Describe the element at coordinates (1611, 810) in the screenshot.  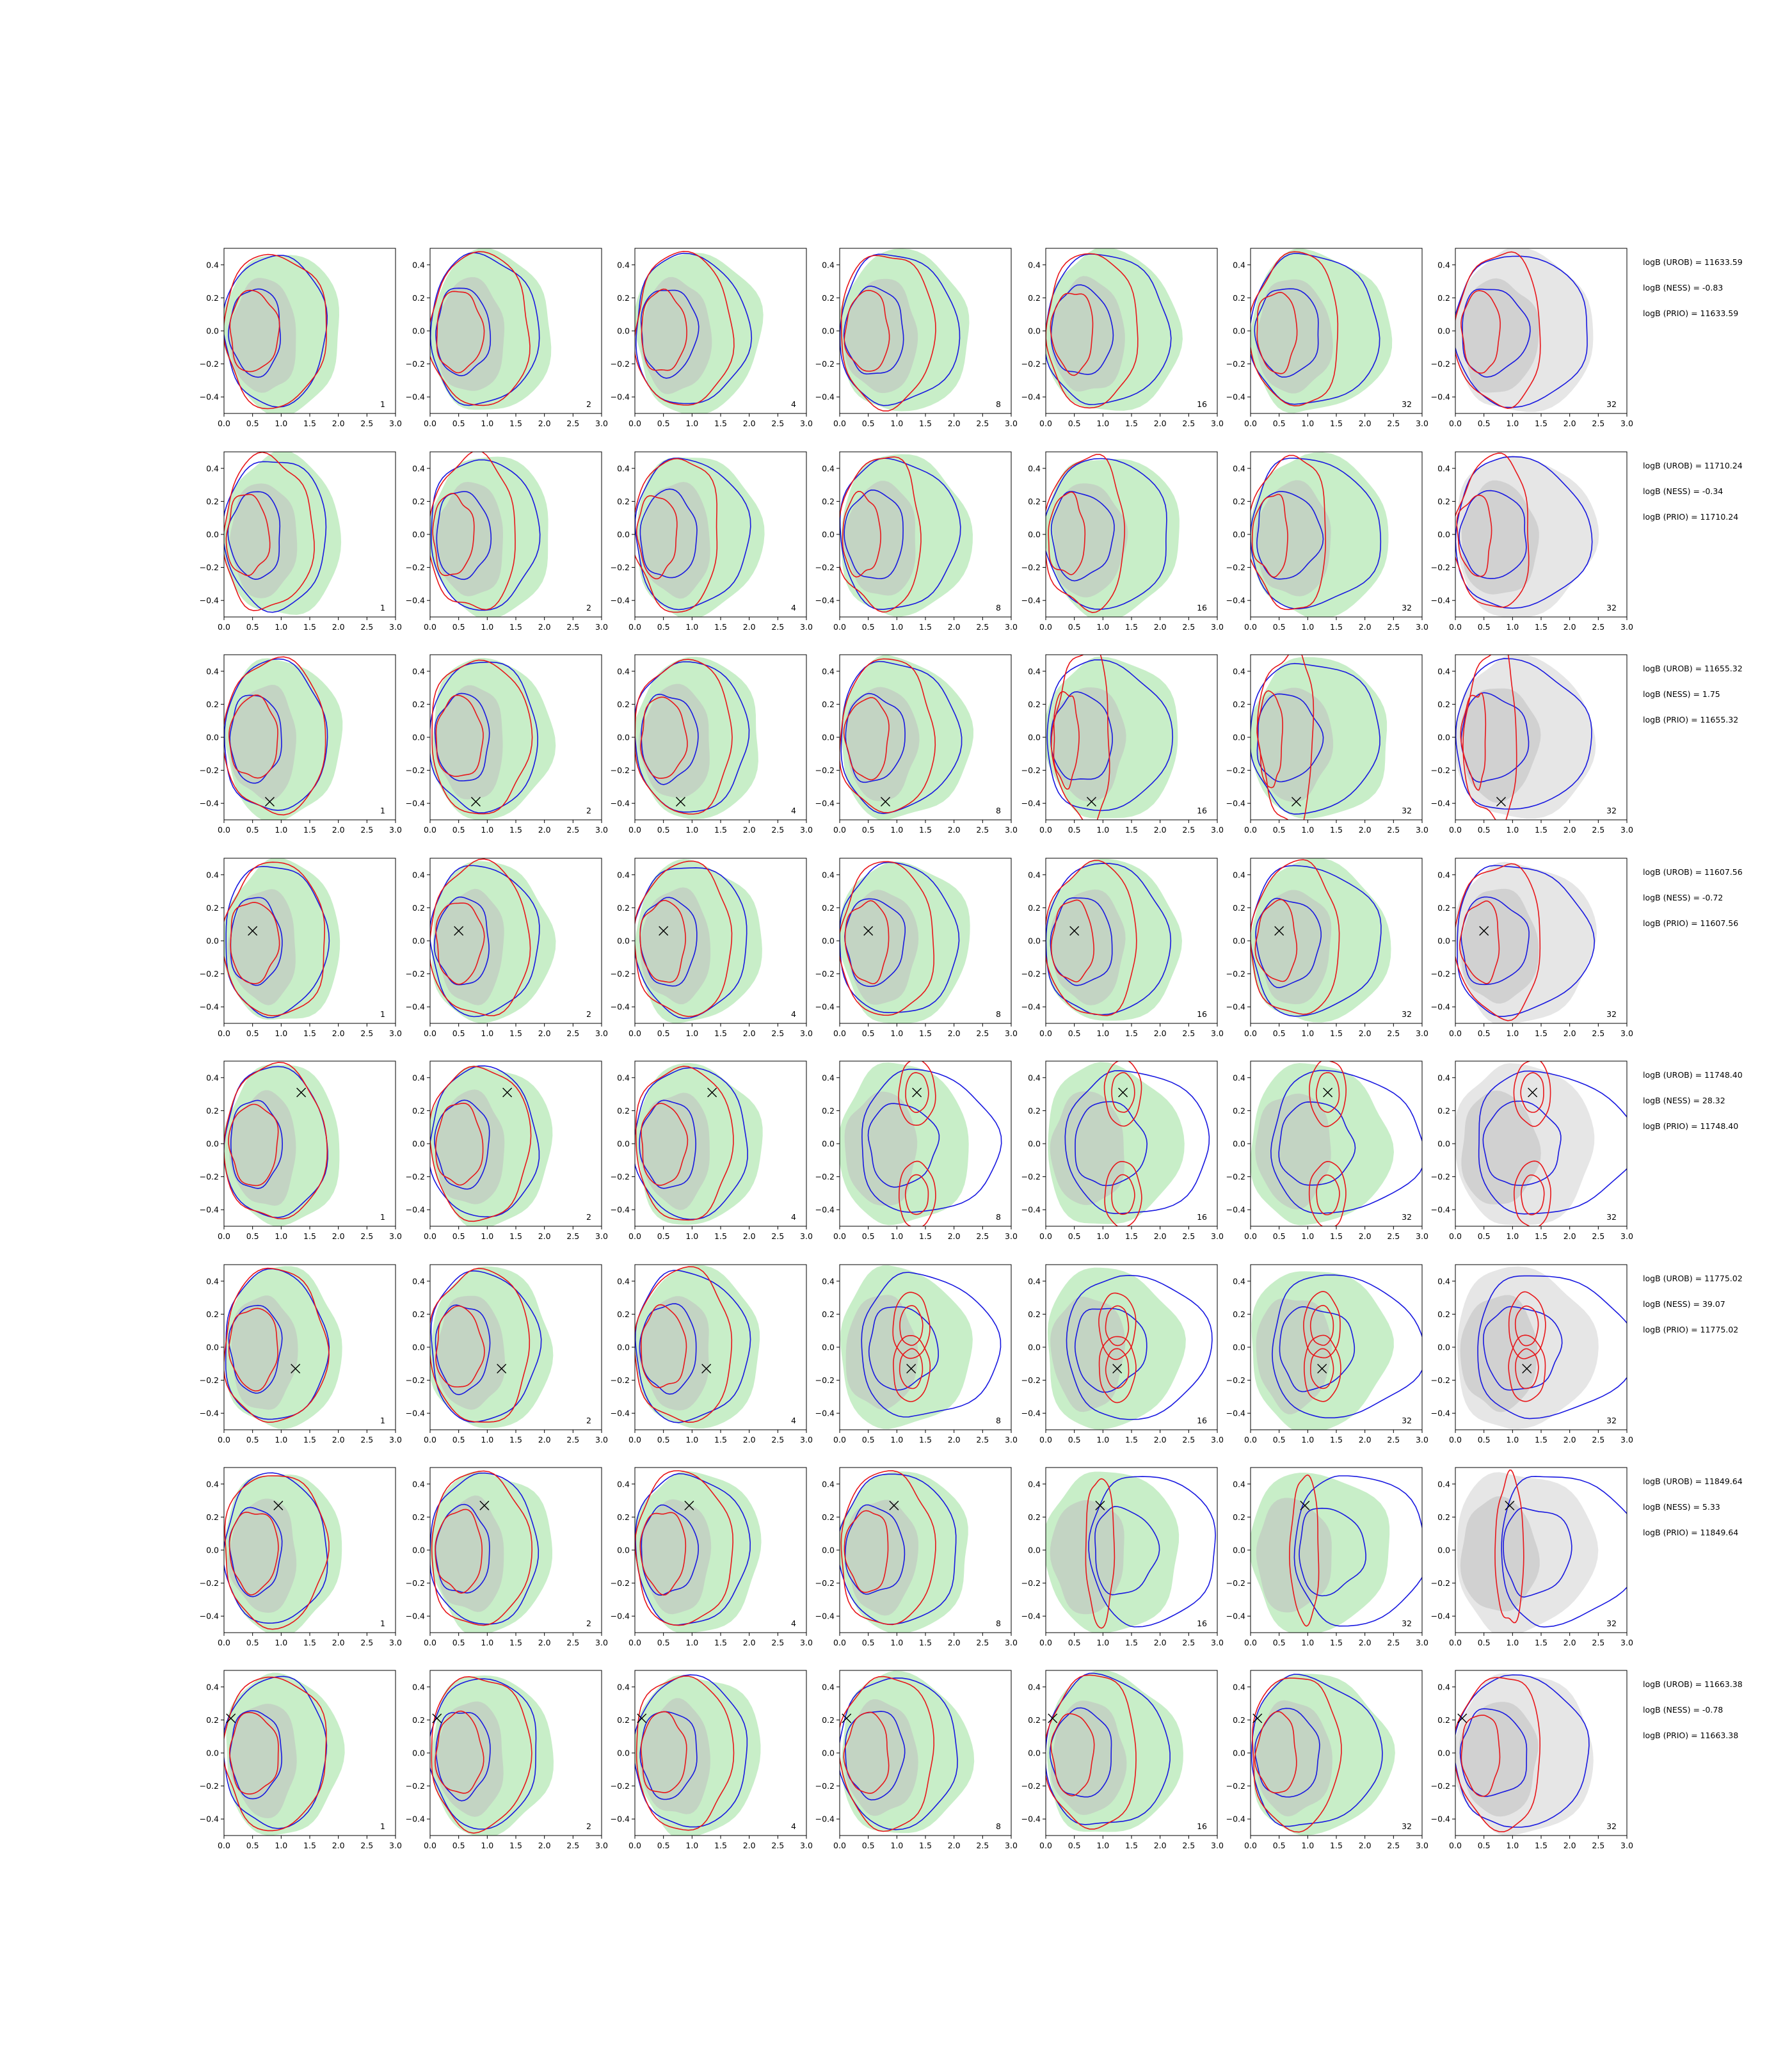
I see `panel-label: 32` at that location.